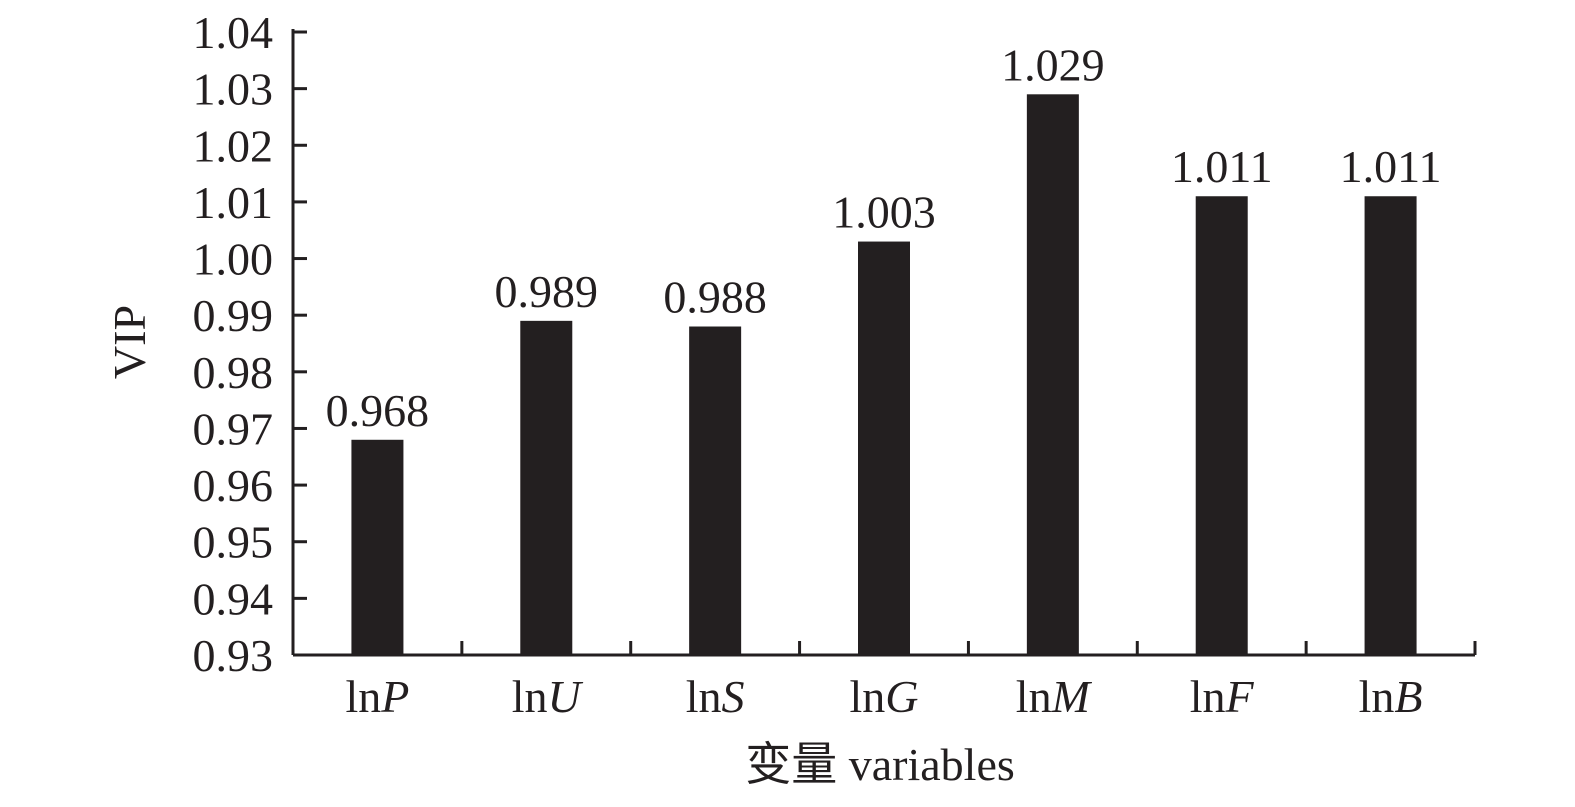 The image size is (1575, 807). I want to click on x-tick-label: lnS, so click(715, 696).